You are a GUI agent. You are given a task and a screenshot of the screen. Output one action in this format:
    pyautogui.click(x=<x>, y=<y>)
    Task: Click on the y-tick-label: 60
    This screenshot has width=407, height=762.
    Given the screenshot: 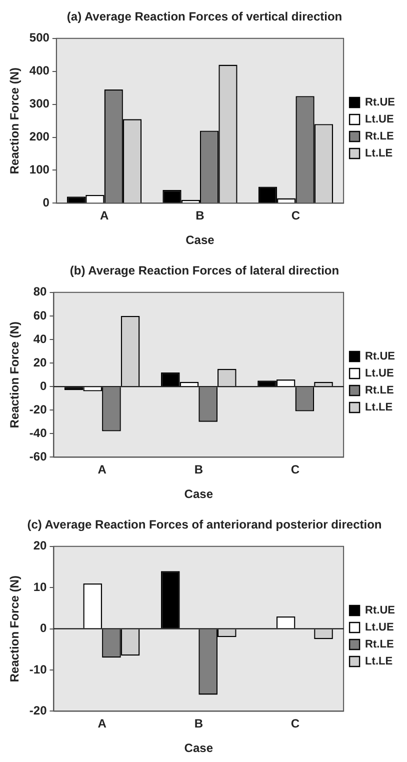 What is the action you would take?
    pyautogui.click(x=40, y=315)
    